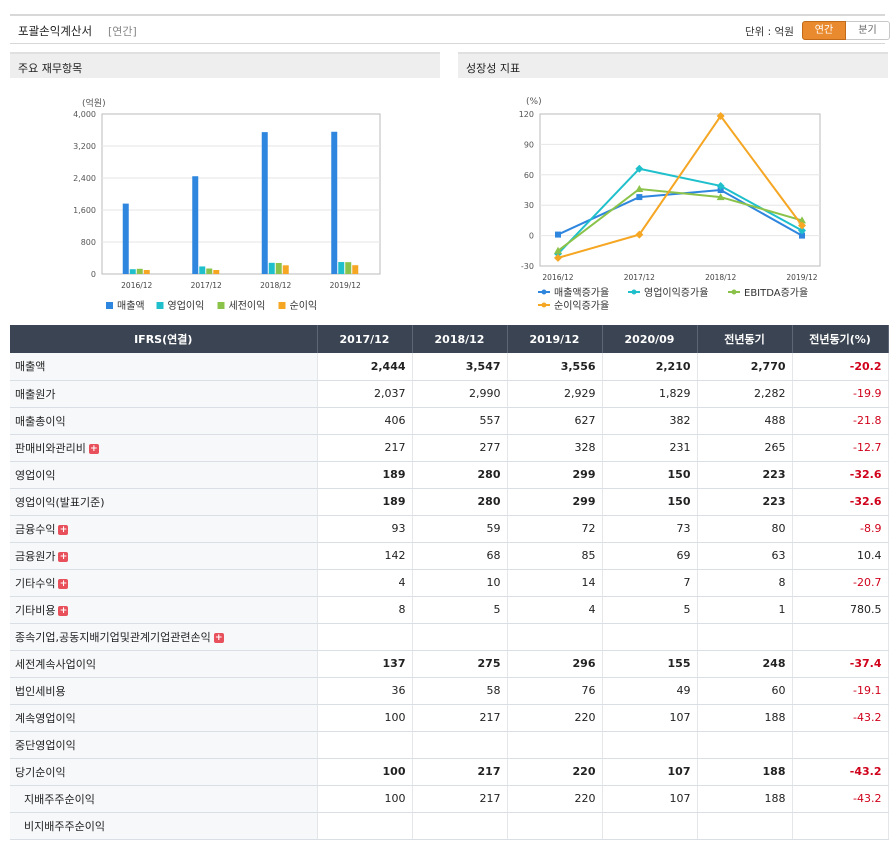  Describe the element at coordinates (365, 394) in the screenshot. I see `value-cell: 2,037` at that location.